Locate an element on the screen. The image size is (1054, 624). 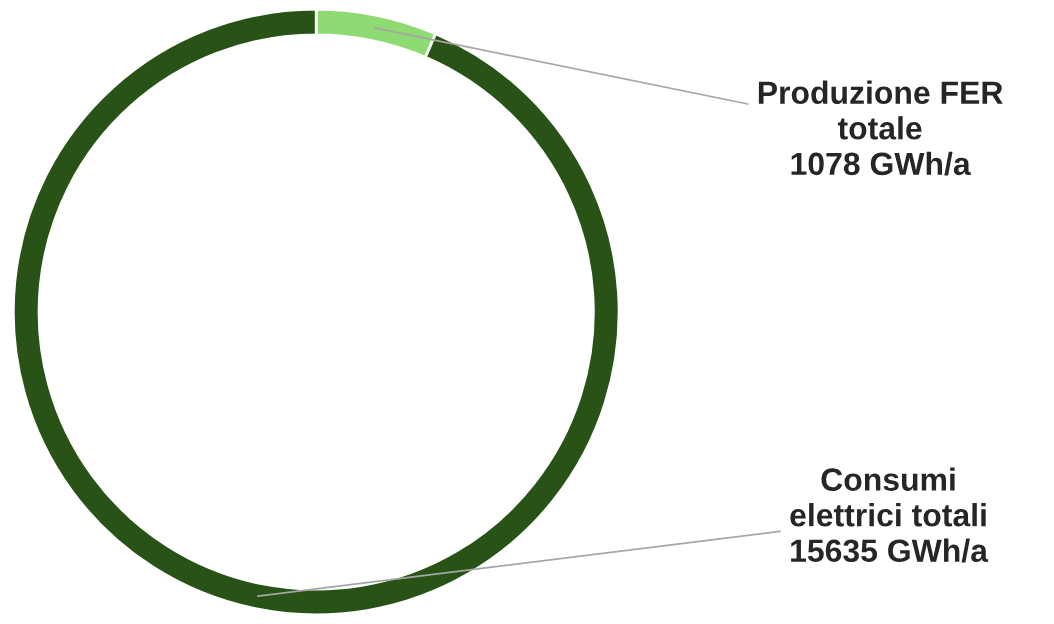
slice-label: Produzione FER totale is located at coordinates (880, 110).